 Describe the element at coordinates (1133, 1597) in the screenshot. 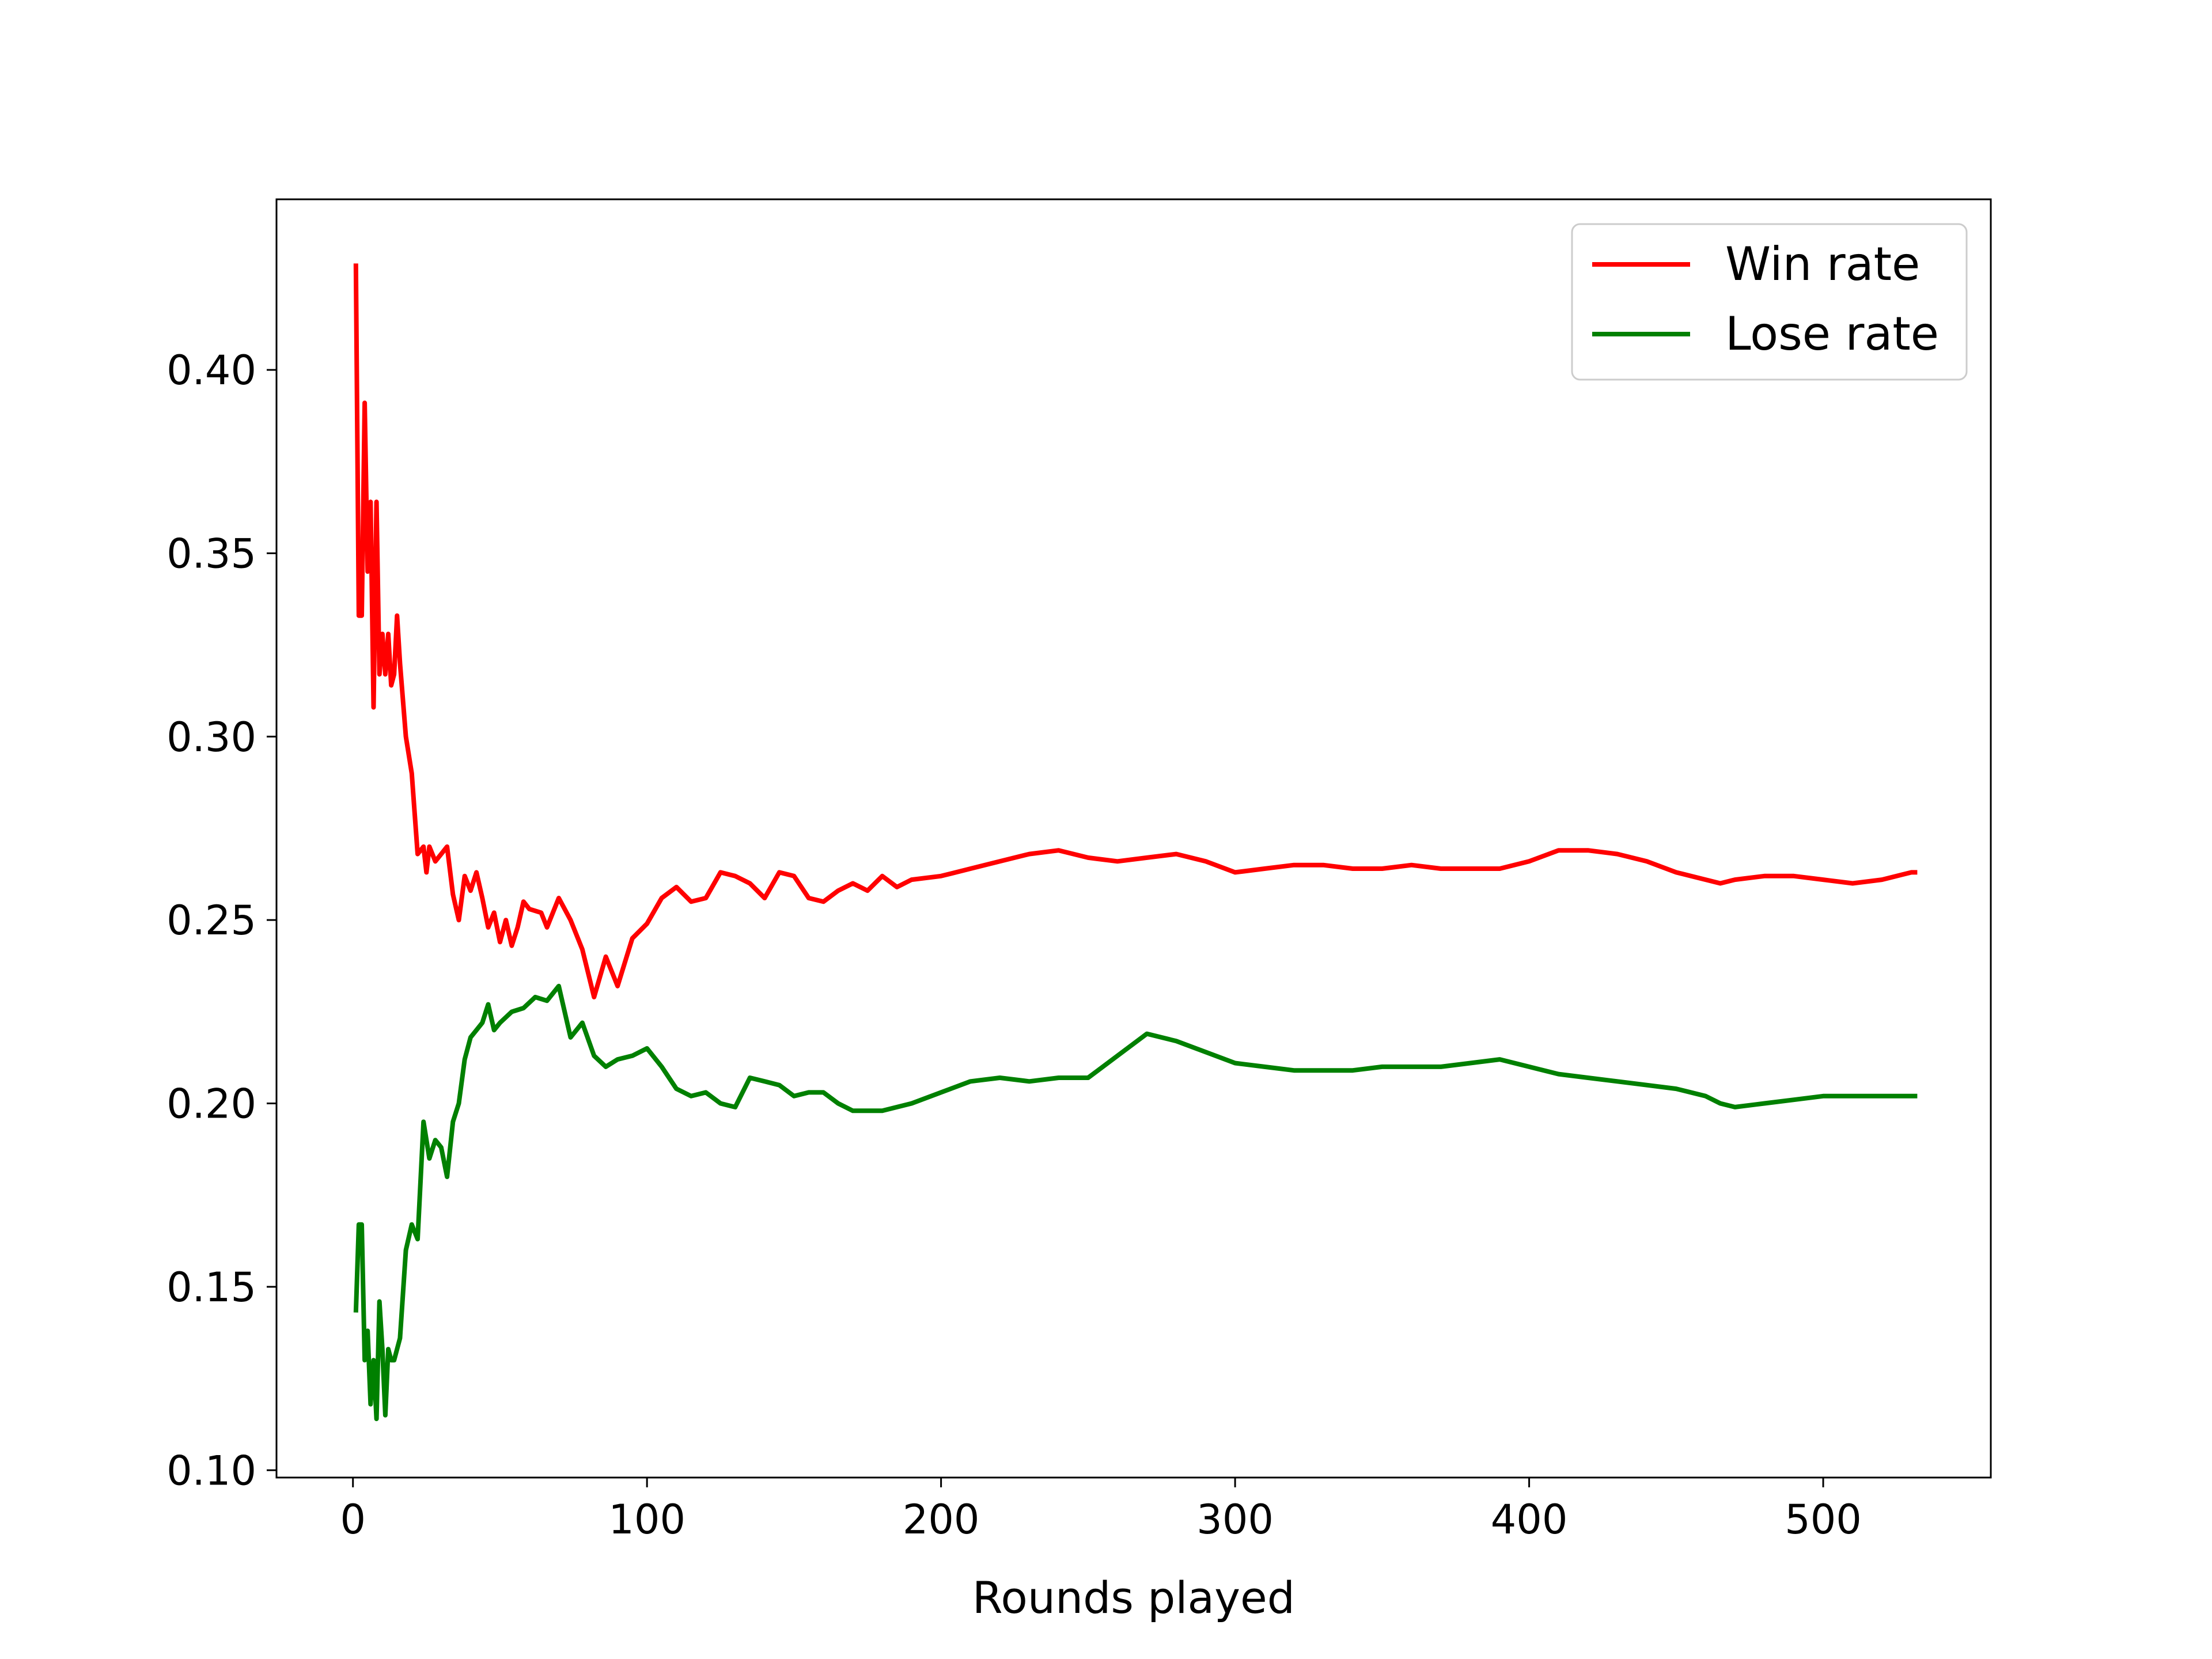

I see `x-axis-label: Rounds played` at that location.